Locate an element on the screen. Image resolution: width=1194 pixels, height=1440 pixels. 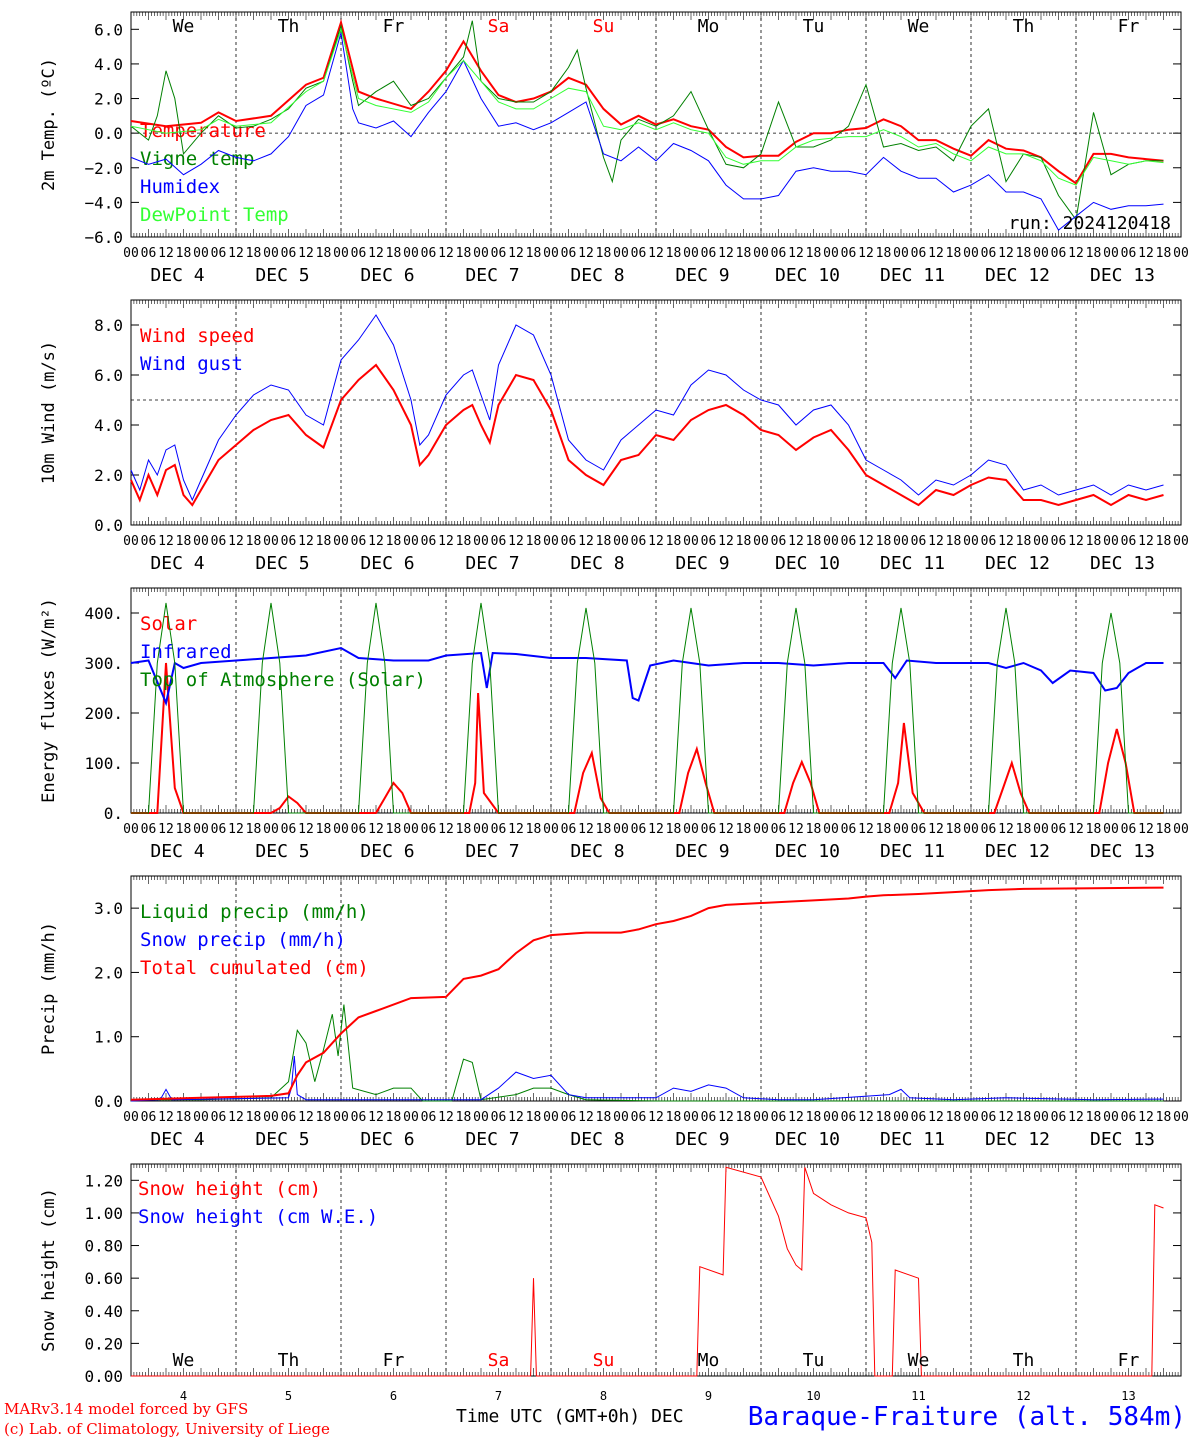
weekday-label: Sa is located at coordinates (499, 26).